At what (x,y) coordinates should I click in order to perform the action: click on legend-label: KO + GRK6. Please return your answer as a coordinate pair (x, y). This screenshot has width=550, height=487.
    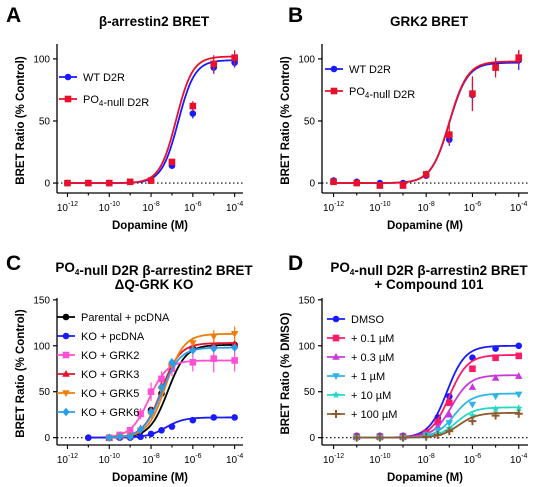
    Looking at the image, I should click on (110, 413).